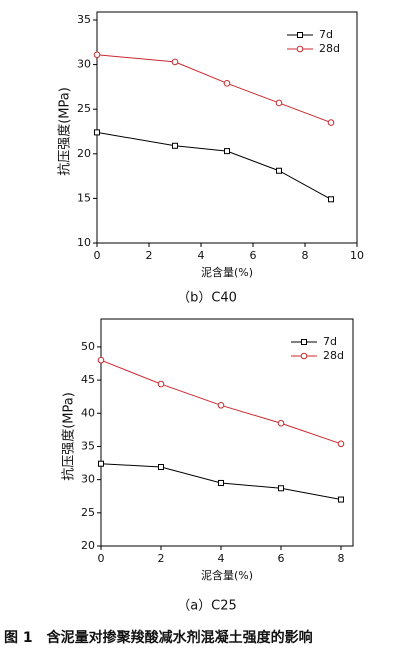 Image resolution: width=416 pixels, height=656 pixels. What do you see at coordinates (158, 637) in the screenshot?
I see `figure-caption: 图 1 含泥量对掺聚羧酸减水剂混凝土强度的影响` at bounding box center [158, 637].